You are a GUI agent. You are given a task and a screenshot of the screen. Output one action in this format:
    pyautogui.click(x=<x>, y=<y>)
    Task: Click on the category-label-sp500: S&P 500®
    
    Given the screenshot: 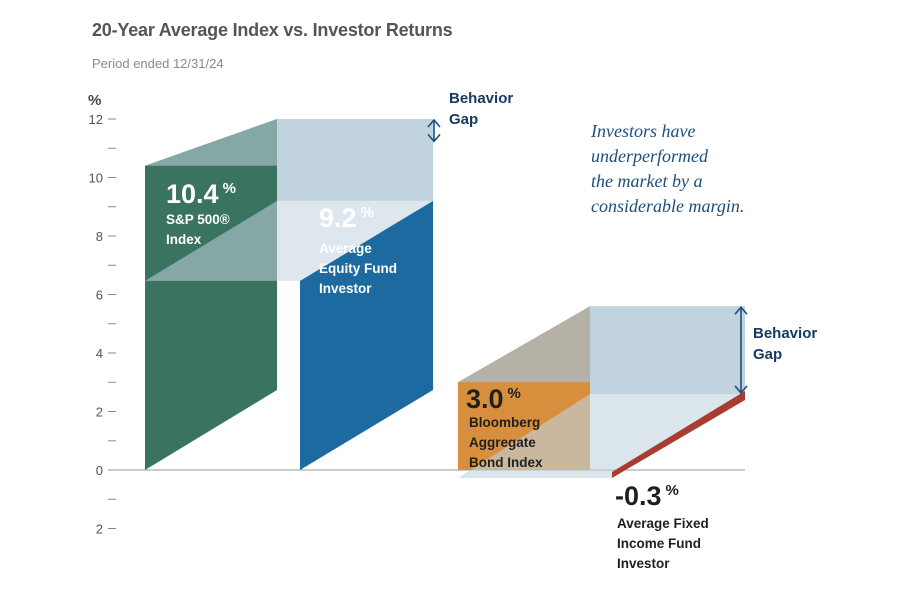 What is the action you would take?
    pyautogui.click(x=198, y=219)
    